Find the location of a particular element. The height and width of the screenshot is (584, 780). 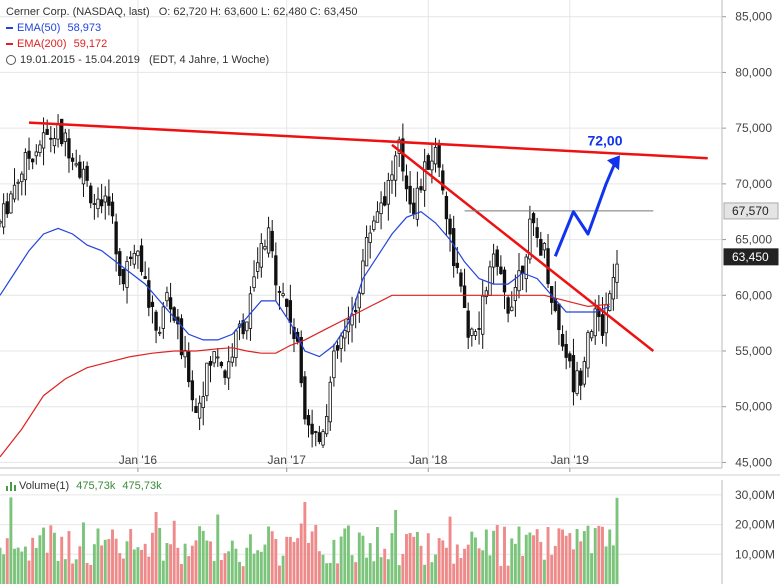

trendline is located at coordinates (523, 247).